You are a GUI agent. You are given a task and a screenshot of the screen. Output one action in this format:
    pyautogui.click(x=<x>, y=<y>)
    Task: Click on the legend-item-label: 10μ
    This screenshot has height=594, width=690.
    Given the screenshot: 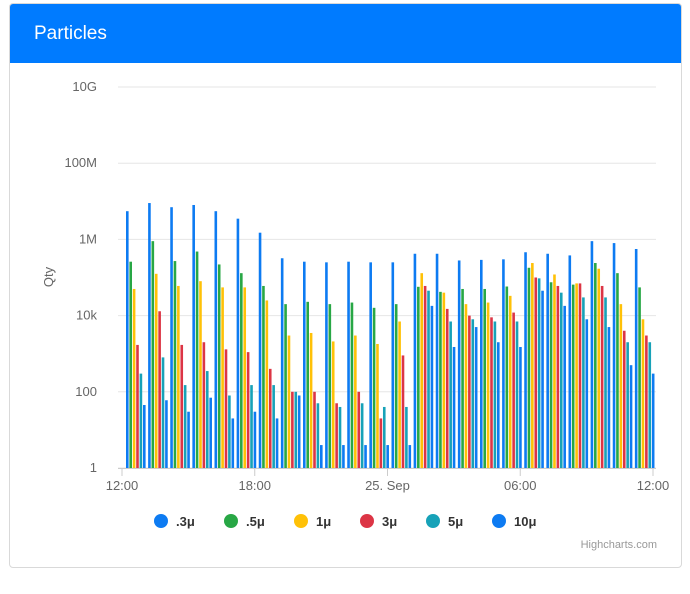 What is the action you would take?
    pyautogui.click(x=525, y=521)
    